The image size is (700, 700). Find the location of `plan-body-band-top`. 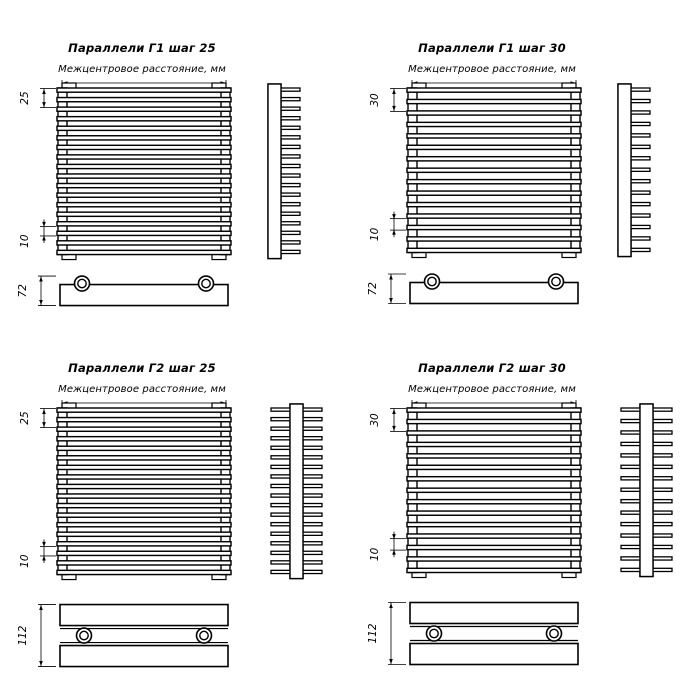

plan-body-band-top is located at coordinates (494, 613).